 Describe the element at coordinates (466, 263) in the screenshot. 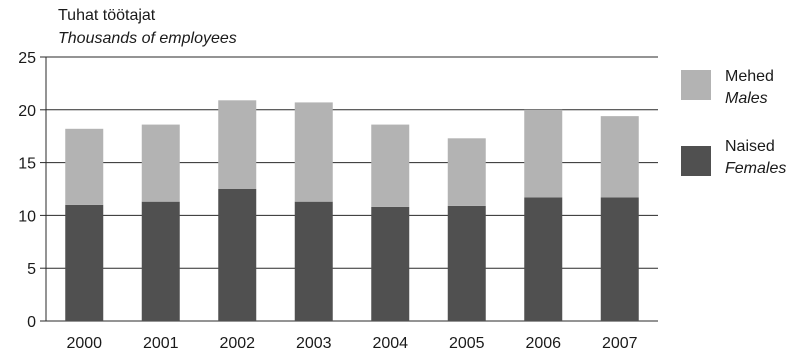

I see `bar-2005-females` at that location.